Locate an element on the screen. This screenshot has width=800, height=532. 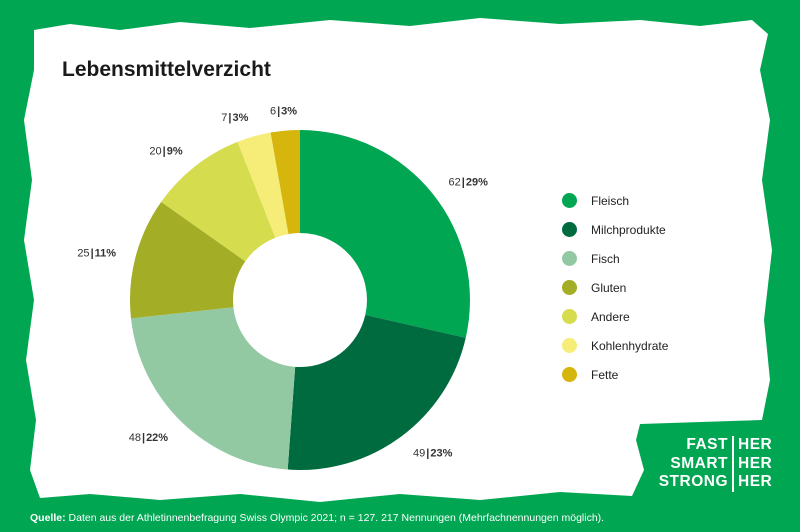
donut-slice-kohlenhydrate is located at coordinates (263, 185).